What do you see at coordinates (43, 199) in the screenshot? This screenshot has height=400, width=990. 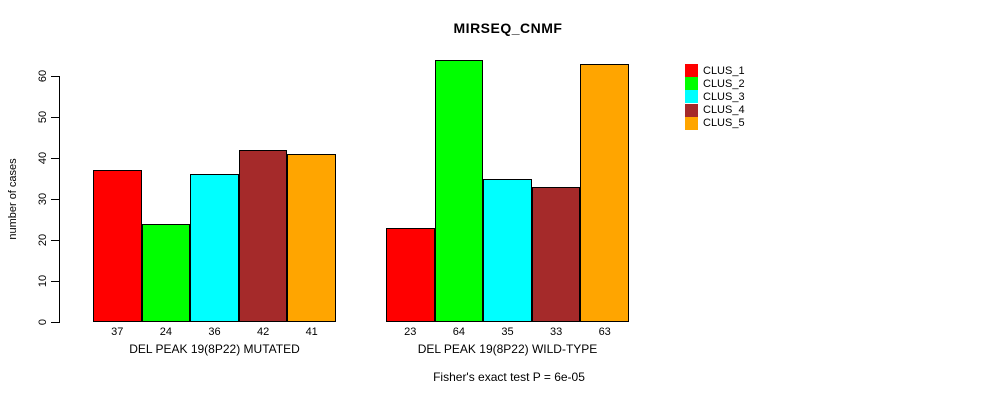 I see `y-tick-label: 30` at bounding box center [43, 199].